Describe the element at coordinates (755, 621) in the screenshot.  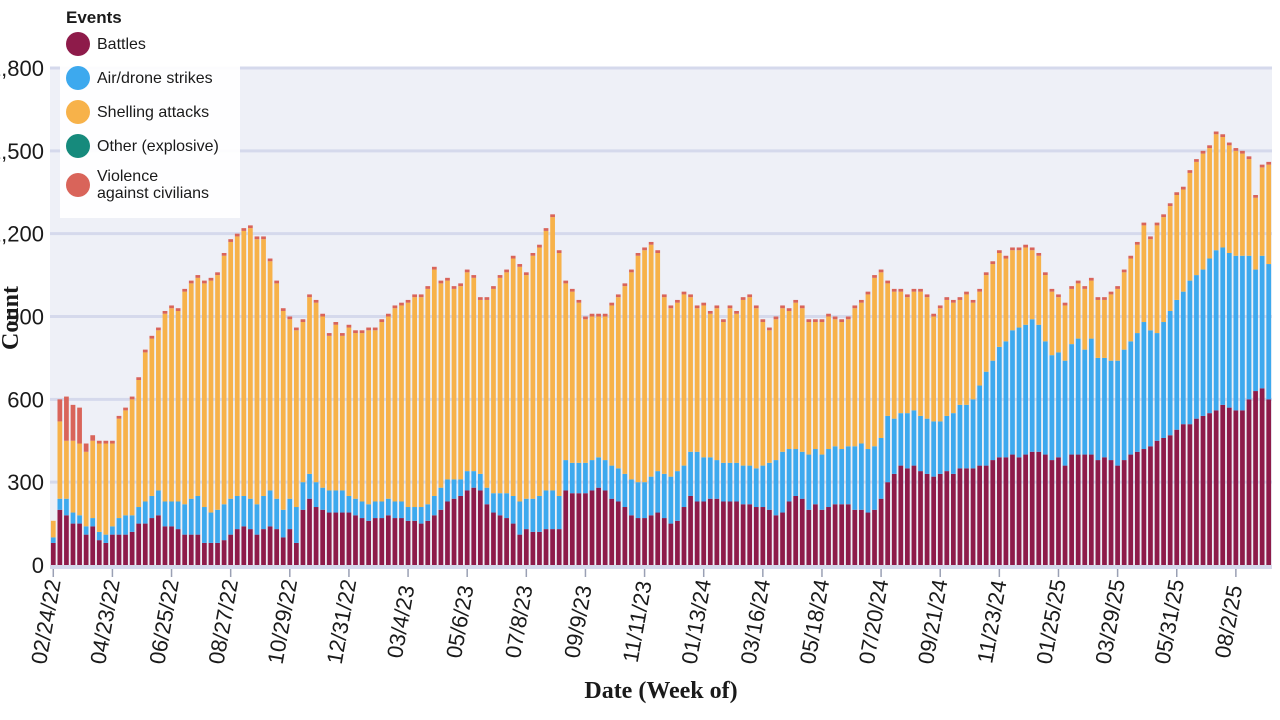
I see `x-tick-label: 03/16/24` at that location.